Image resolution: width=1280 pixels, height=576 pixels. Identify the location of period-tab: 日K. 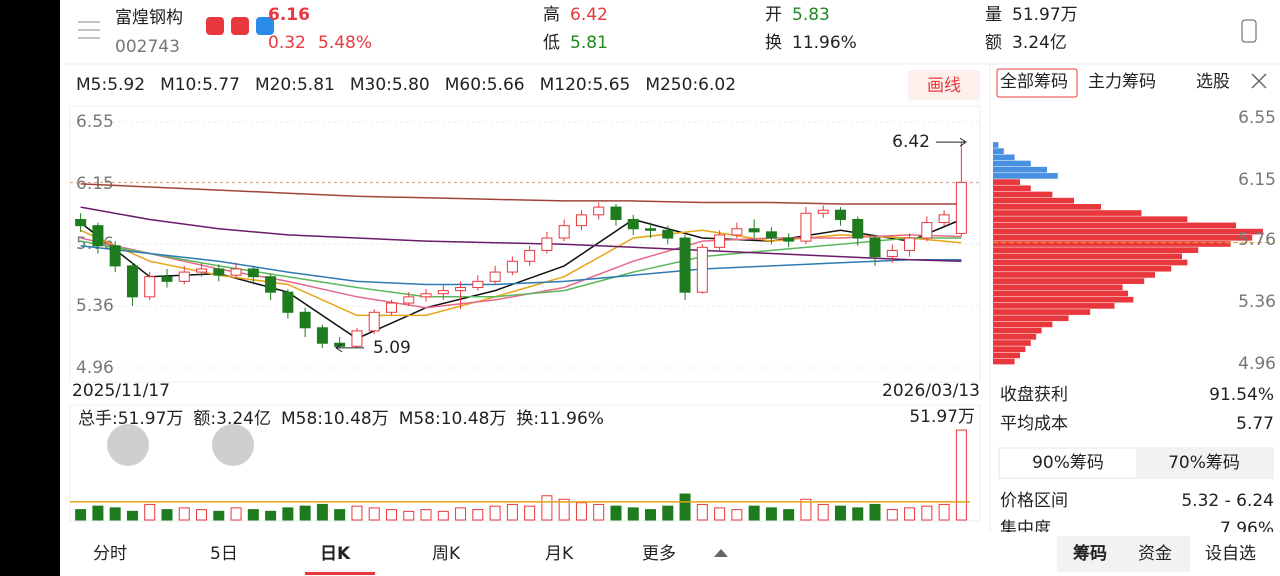
(335, 554).